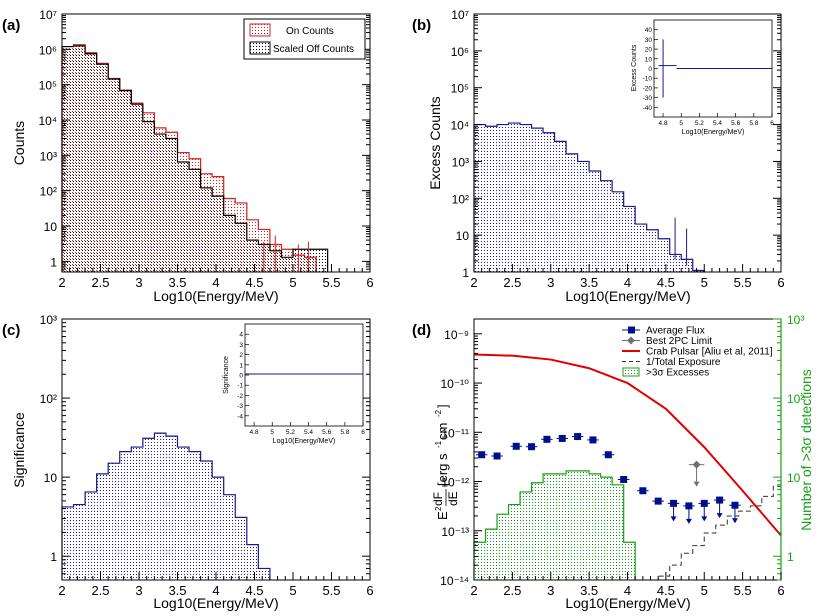  Describe the element at coordinates (455, 532) in the screenshot. I see `y-tick-label: 10⁻¹³` at that location.